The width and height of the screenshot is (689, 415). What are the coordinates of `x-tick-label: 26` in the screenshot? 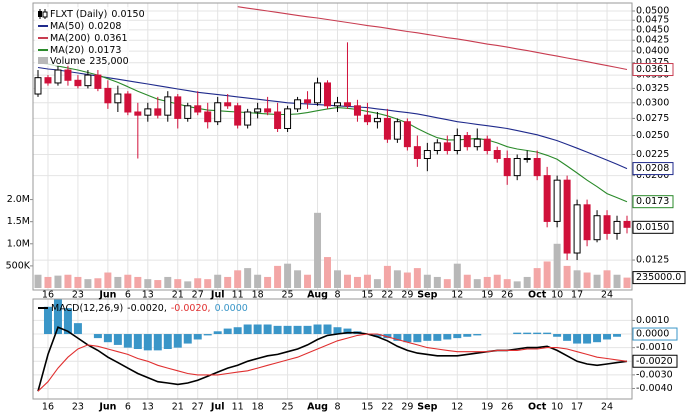 It's located at (507, 407).